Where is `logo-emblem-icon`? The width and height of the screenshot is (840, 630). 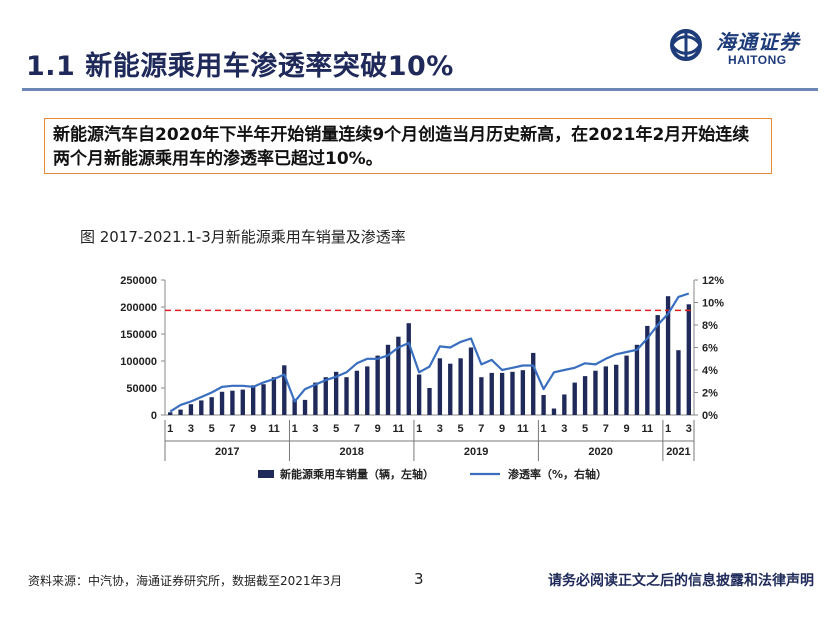 logo-emblem-icon is located at coordinates (686, 45).